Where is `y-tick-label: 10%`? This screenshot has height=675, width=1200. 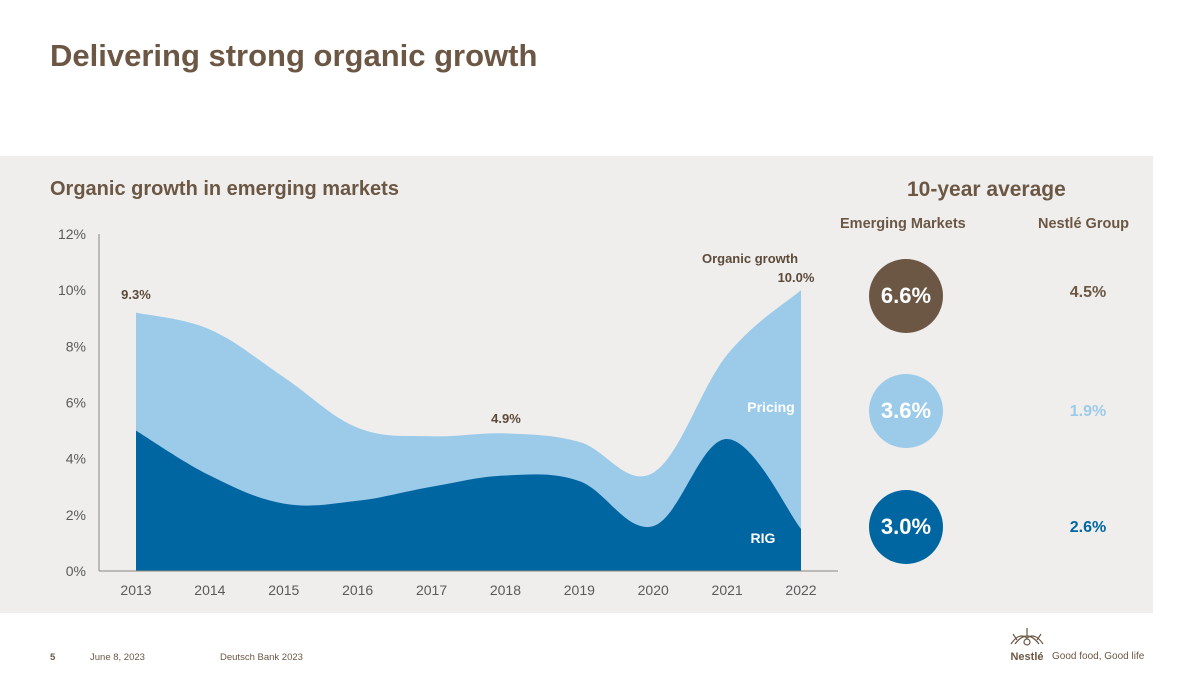 y-tick-label: 10% is located at coordinates (72, 290).